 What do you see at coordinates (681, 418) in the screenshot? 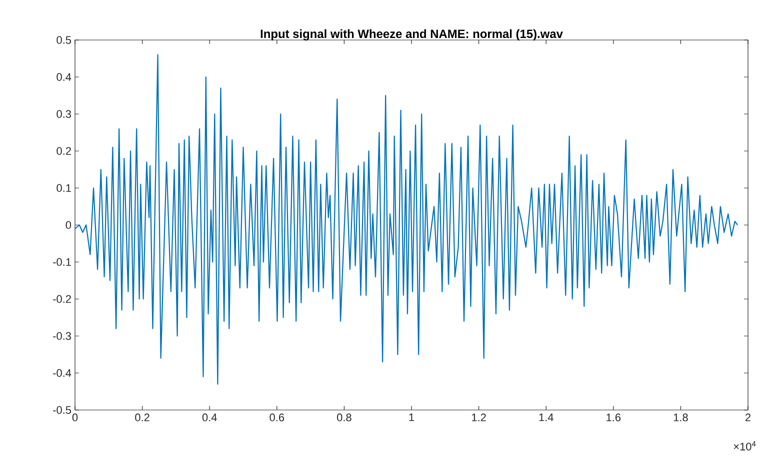
I see `x-tick-label: 1.8` at bounding box center [681, 418].